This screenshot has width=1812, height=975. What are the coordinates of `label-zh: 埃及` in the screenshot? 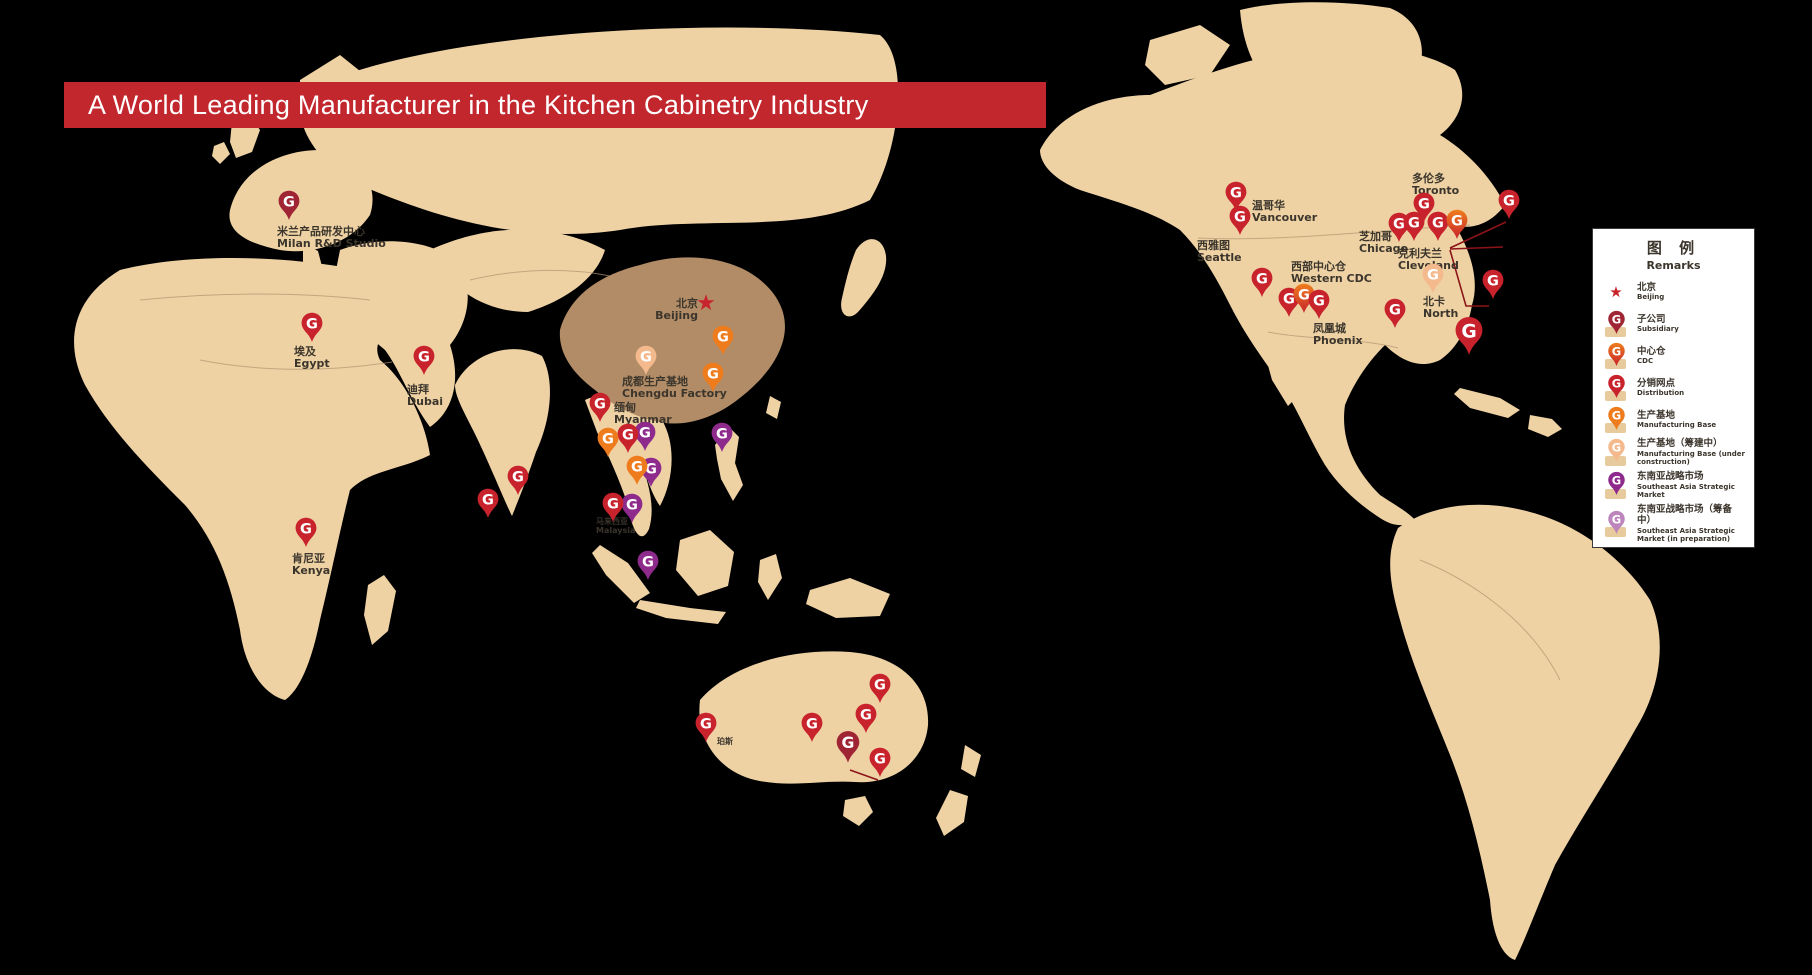 It's located at (305, 351).